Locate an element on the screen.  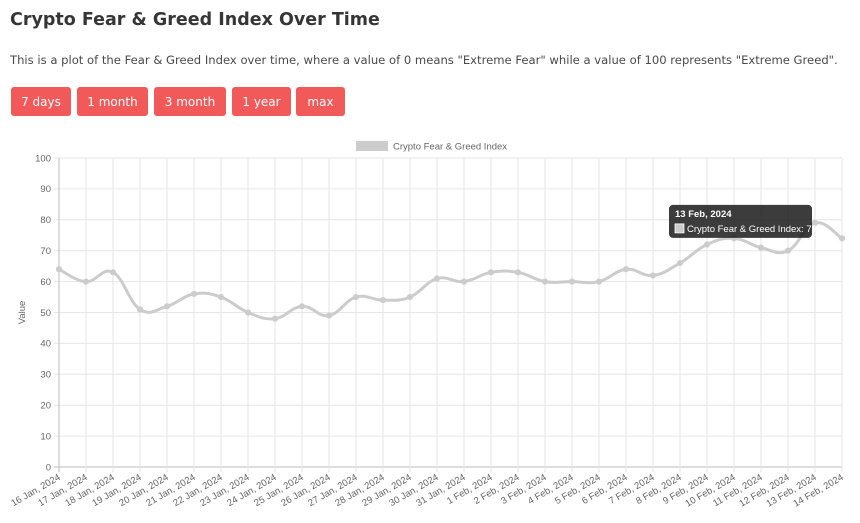
y-tick-label: 50 is located at coordinates (45, 313).